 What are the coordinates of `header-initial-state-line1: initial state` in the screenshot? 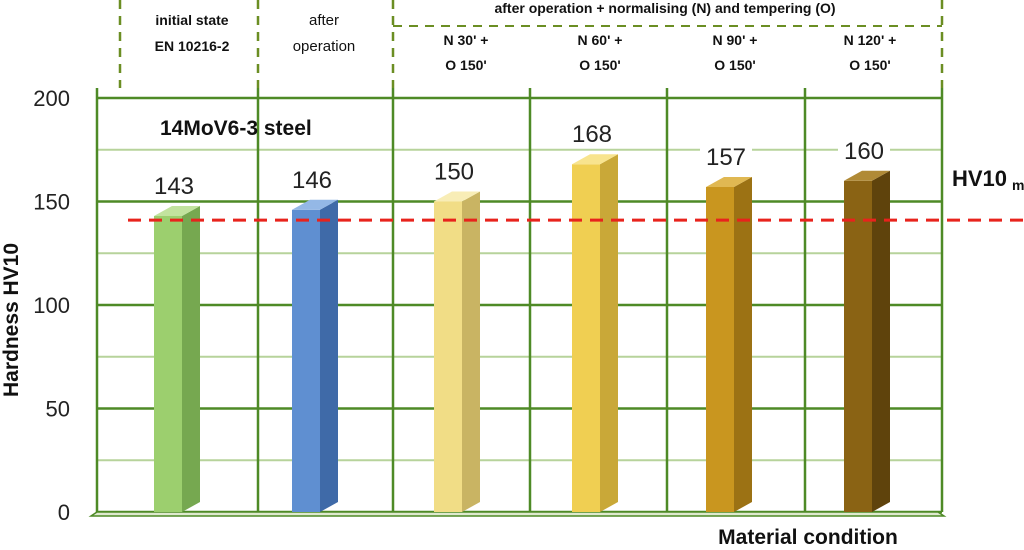 It's located at (191, 20).